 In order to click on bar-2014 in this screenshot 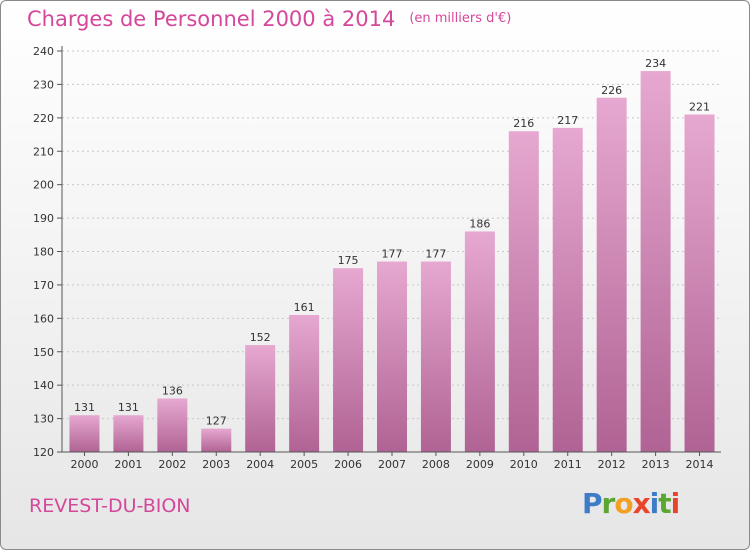, I will do `click(699, 283)`.